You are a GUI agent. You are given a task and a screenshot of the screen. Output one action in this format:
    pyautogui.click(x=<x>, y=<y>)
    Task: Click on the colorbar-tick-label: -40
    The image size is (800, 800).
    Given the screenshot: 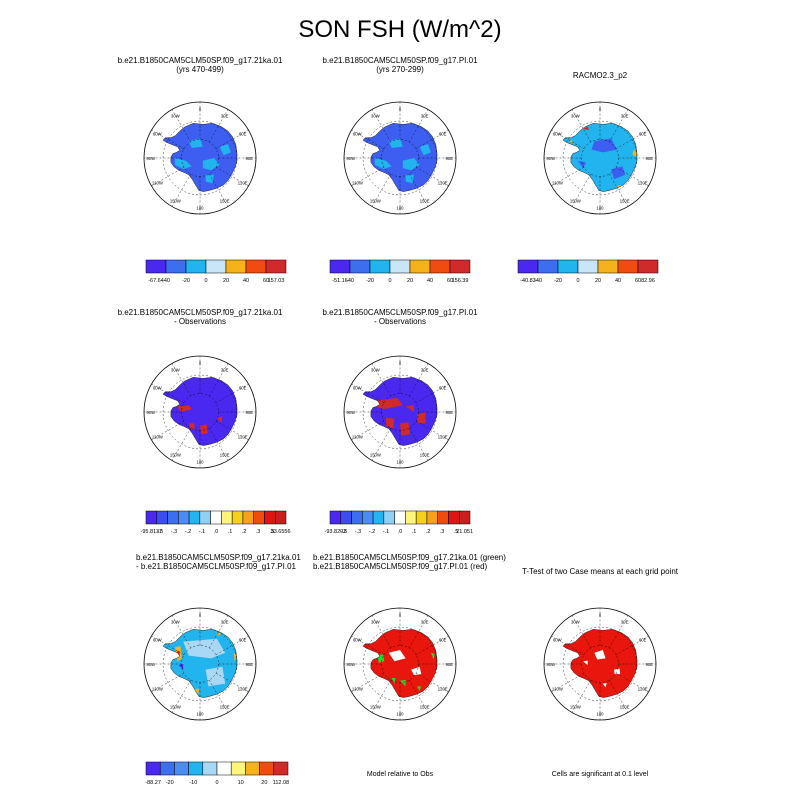 What is the action you would take?
    pyautogui.click(x=166, y=281)
    